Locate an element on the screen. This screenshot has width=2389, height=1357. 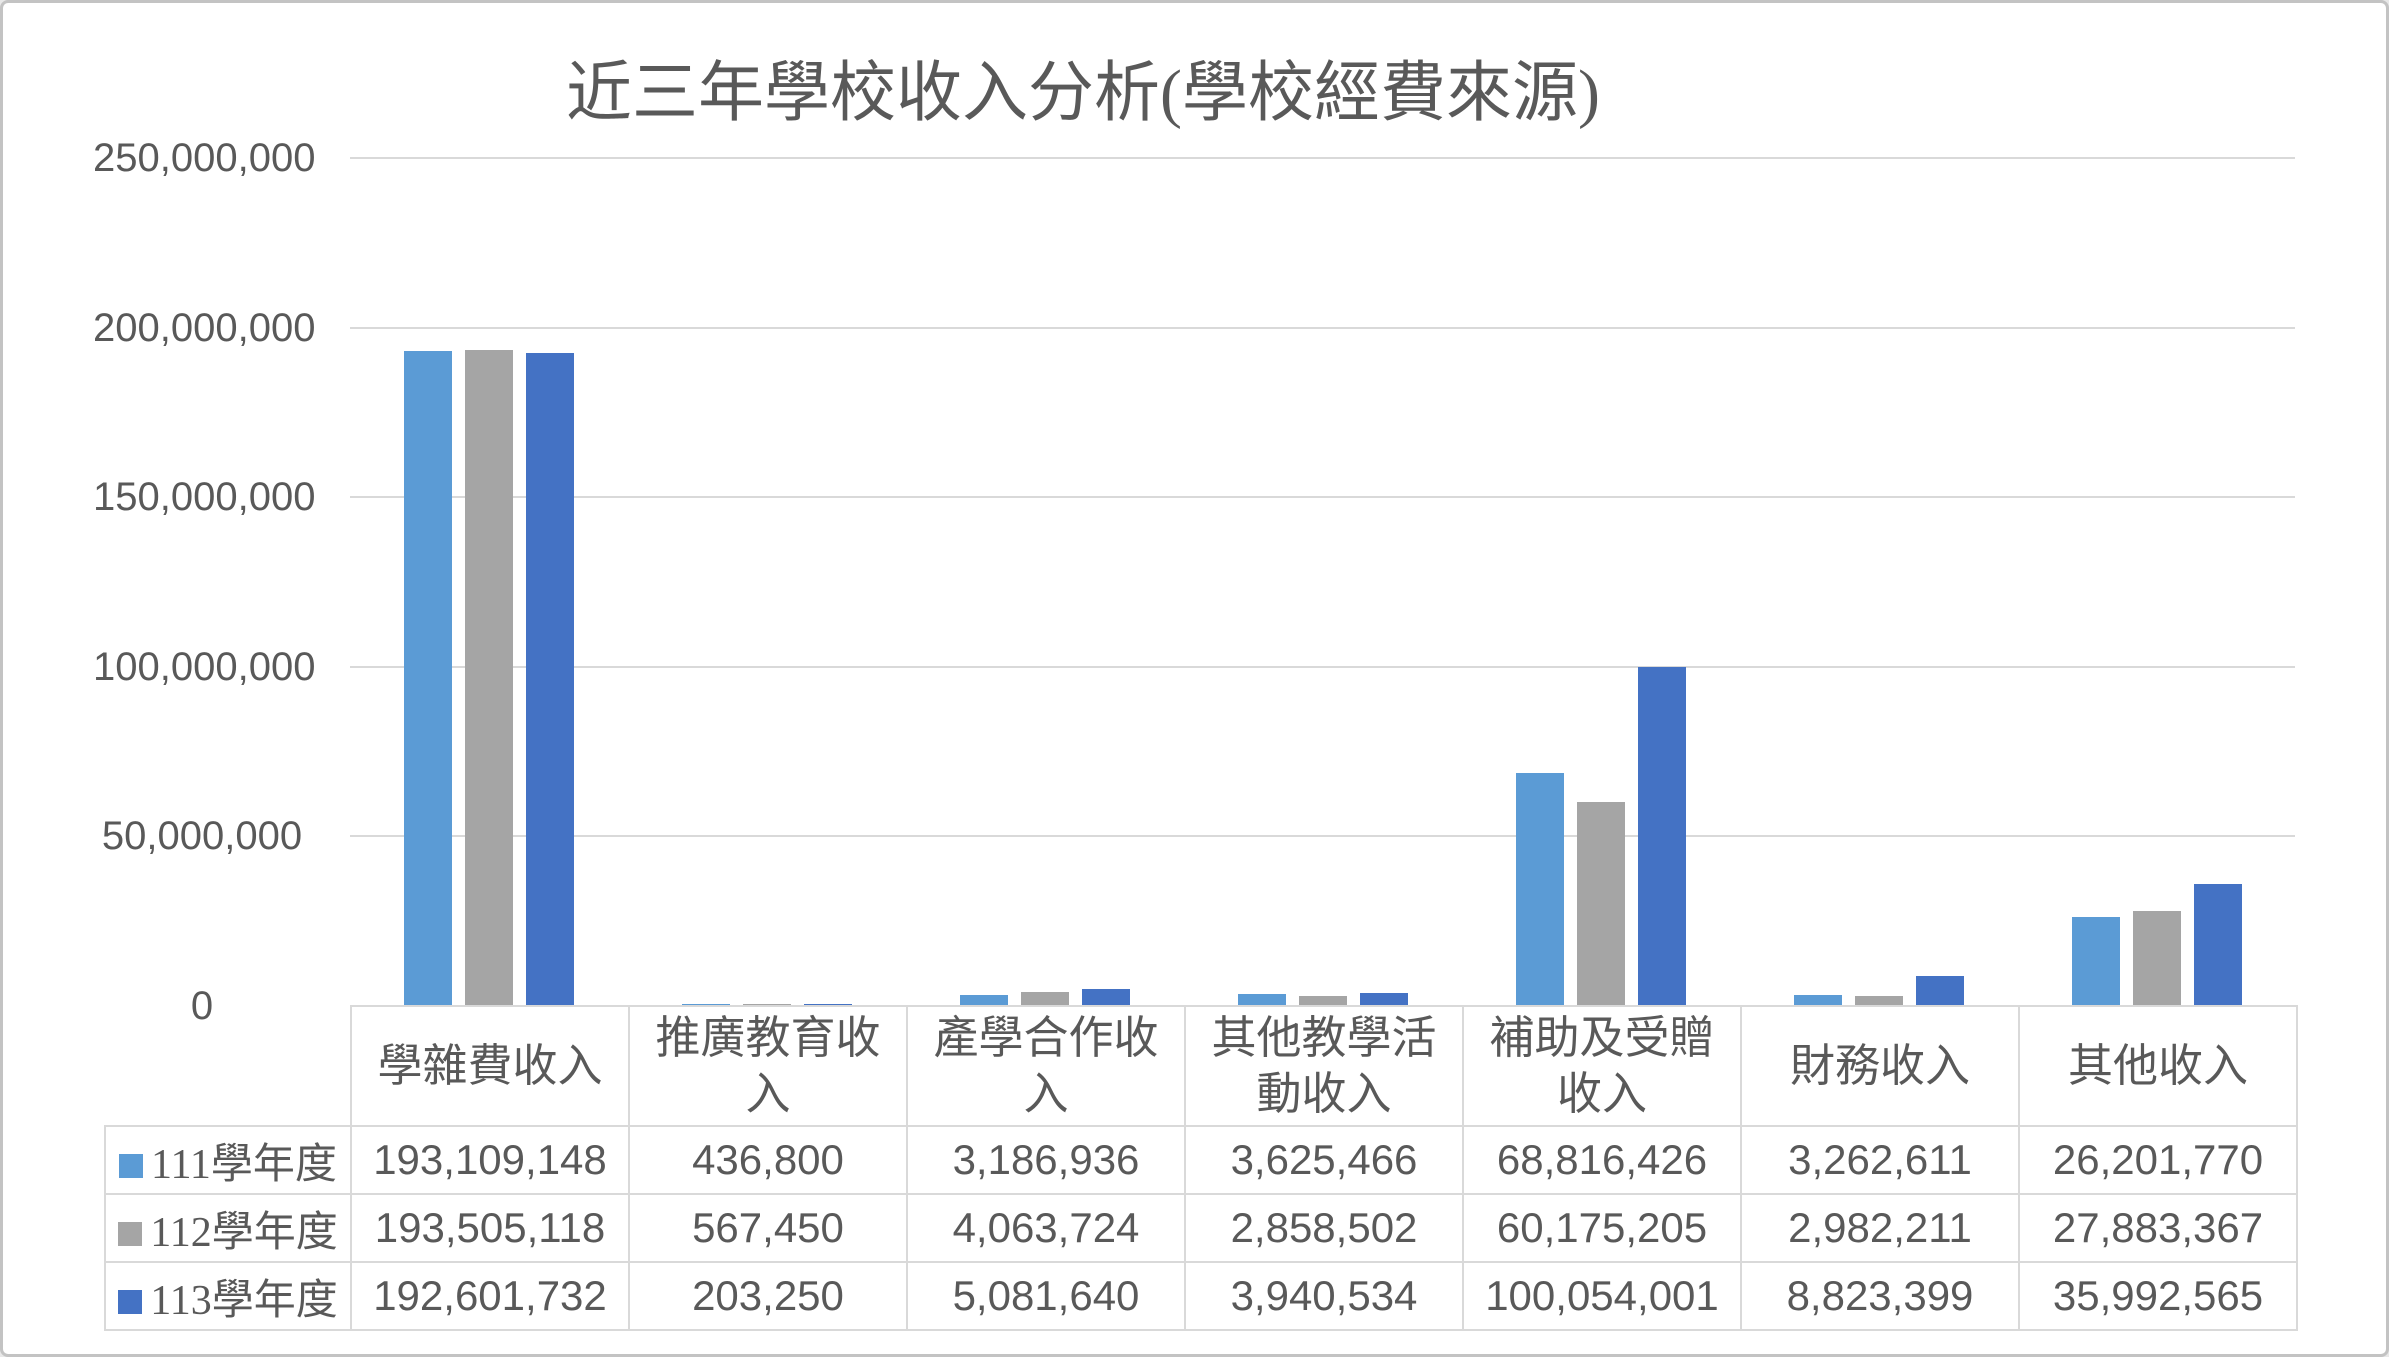
bar-112學年度-財務收入 is located at coordinates (1879, 1001).